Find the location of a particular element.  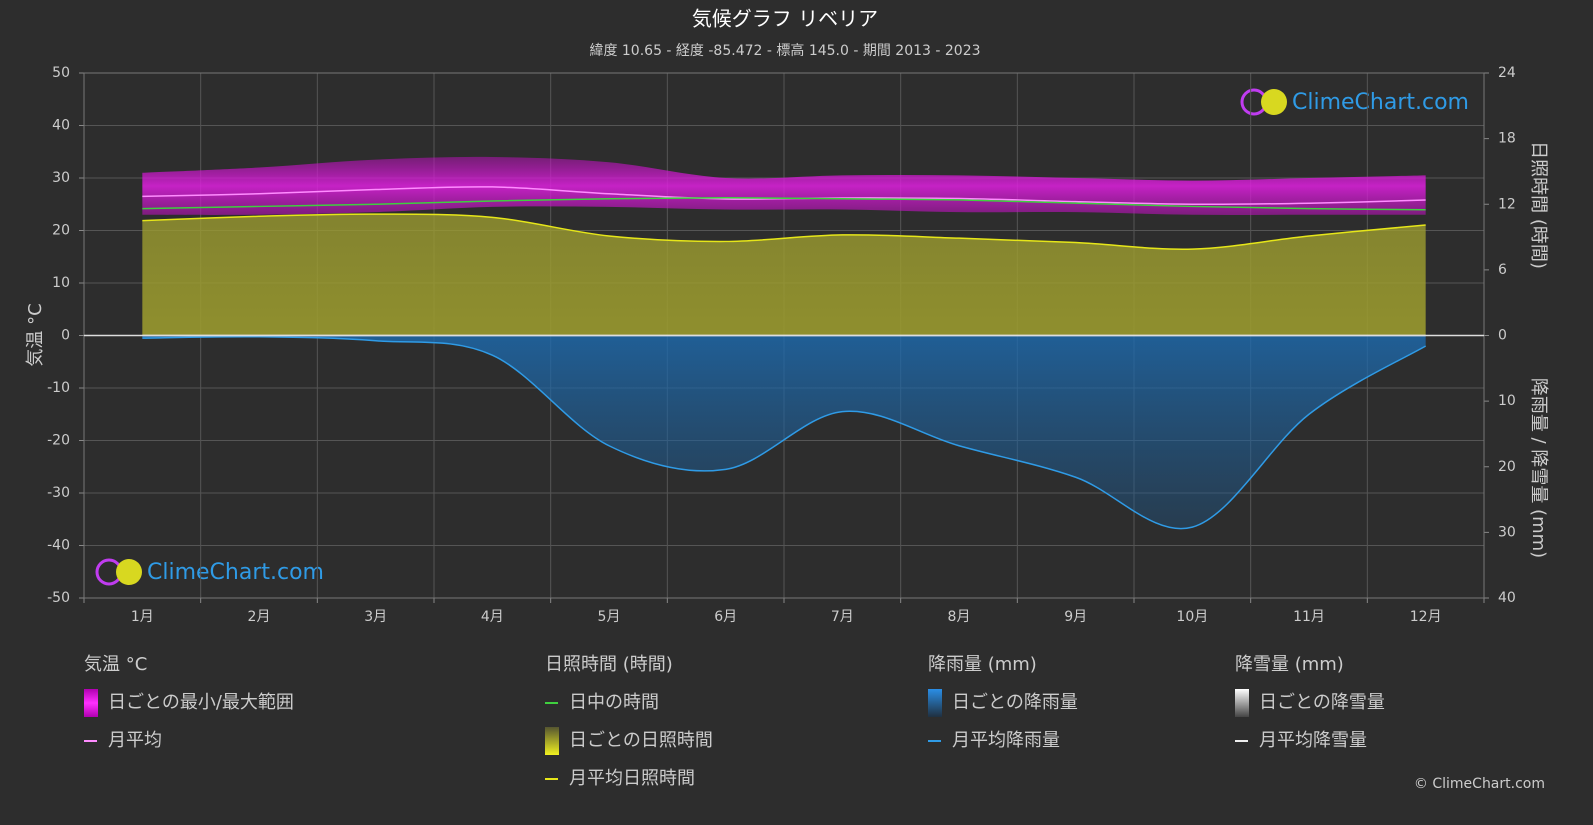

y-tick-label: 20 is located at coordinates (61, 231).